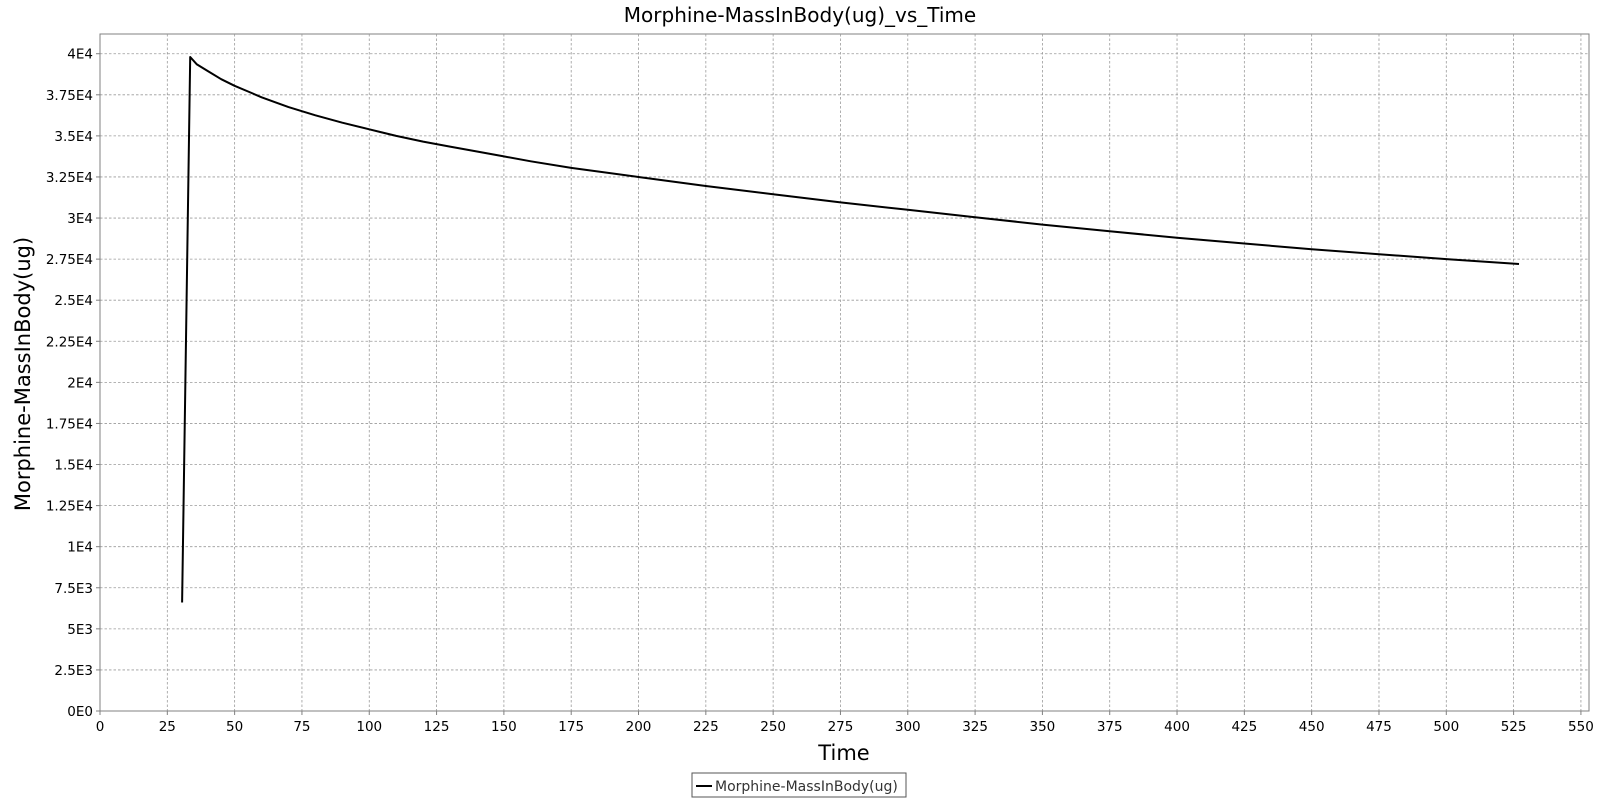 Image resolution: width=1600 pixels, height=800 pixels. What do you see at coordinates (800, 15) in the screenshot?
I see `chart-title: Morphine-MassInBody(ug)_vs_Time` at bounding box center [800, 15].